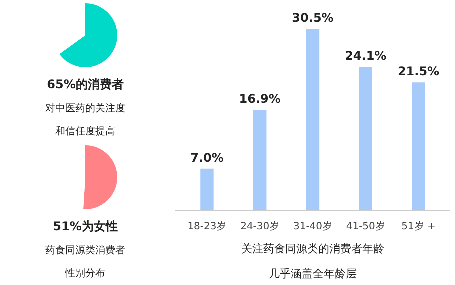 This screenshot has height=285, width=455. What do you see at coordinates (313, 261) in the screenshot?
I see `text: 关注药食同源类的消费者年龄几乎涵盖全年龄层` at bounding box center [313, 261].